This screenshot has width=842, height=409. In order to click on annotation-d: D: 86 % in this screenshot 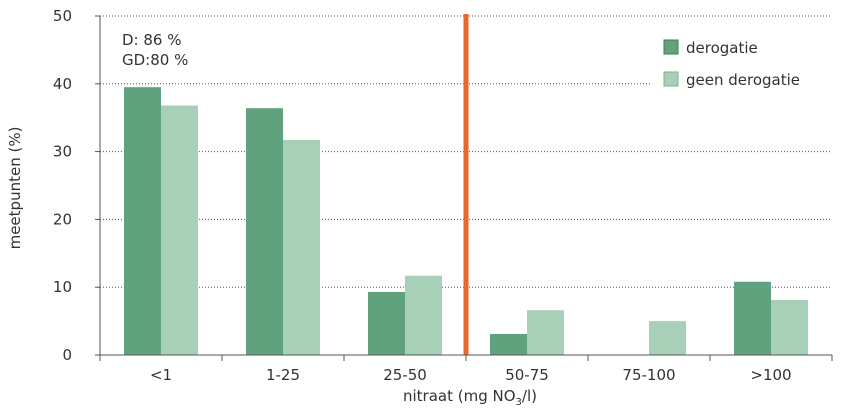, I will do `click(151, 40)`.